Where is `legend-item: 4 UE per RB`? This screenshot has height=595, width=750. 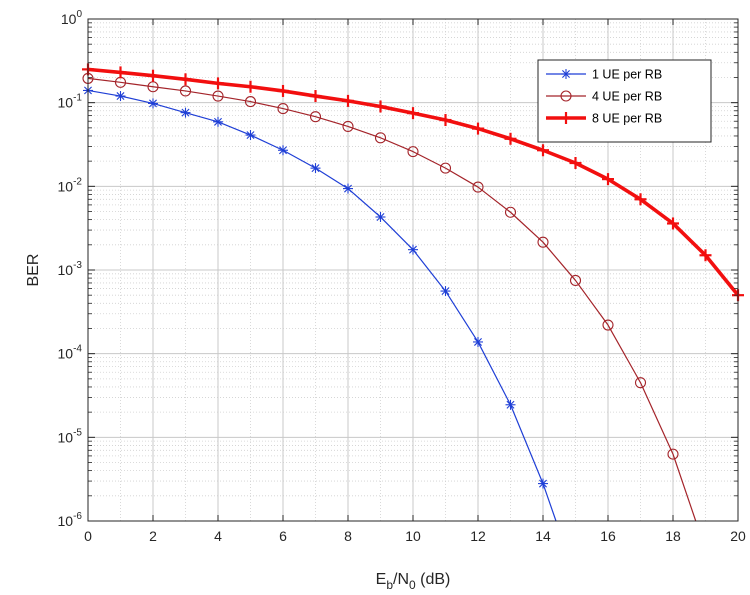 legend-item: 4 UE per RB is located at coordinates (604, 97).